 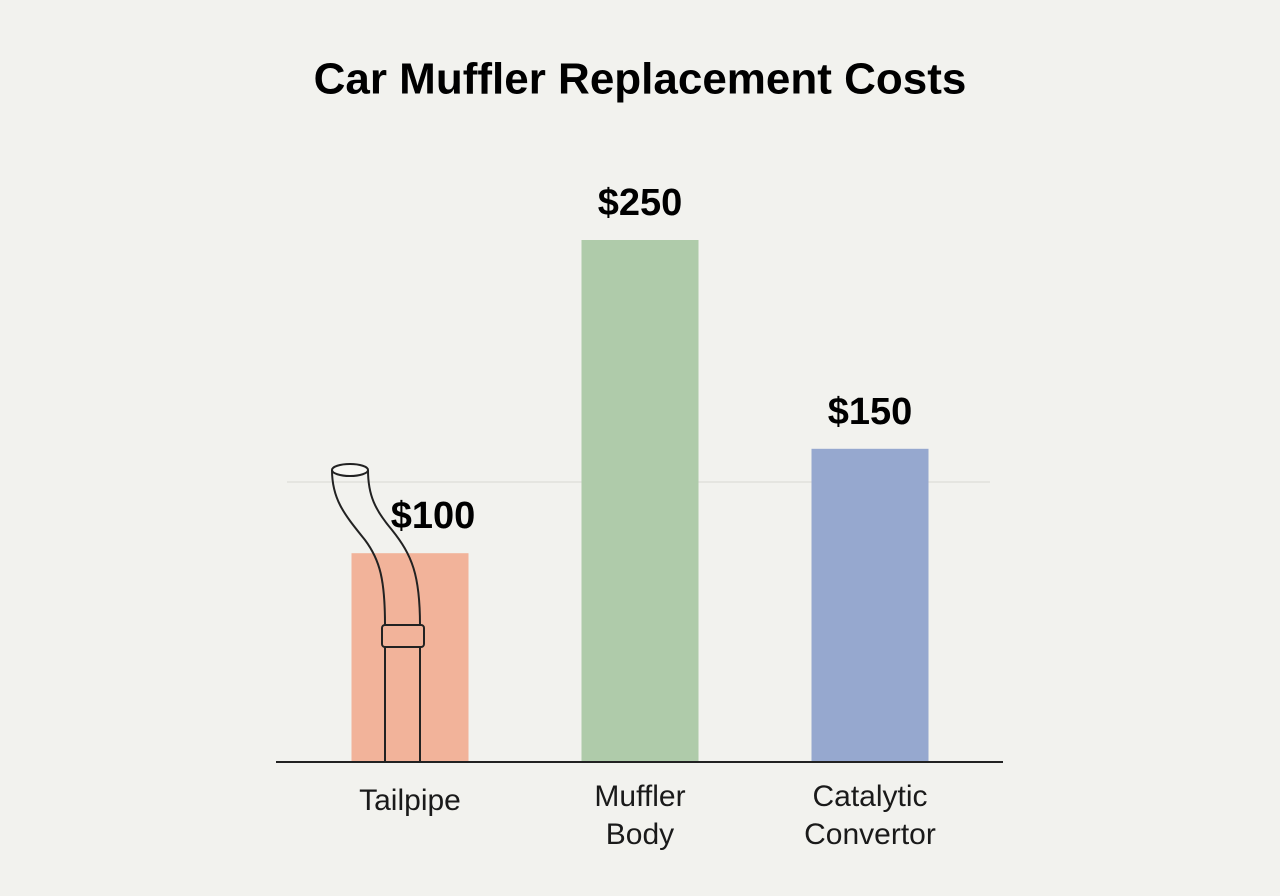 I want to click on category-label: Muffler Body, so click(x=640, y=815).